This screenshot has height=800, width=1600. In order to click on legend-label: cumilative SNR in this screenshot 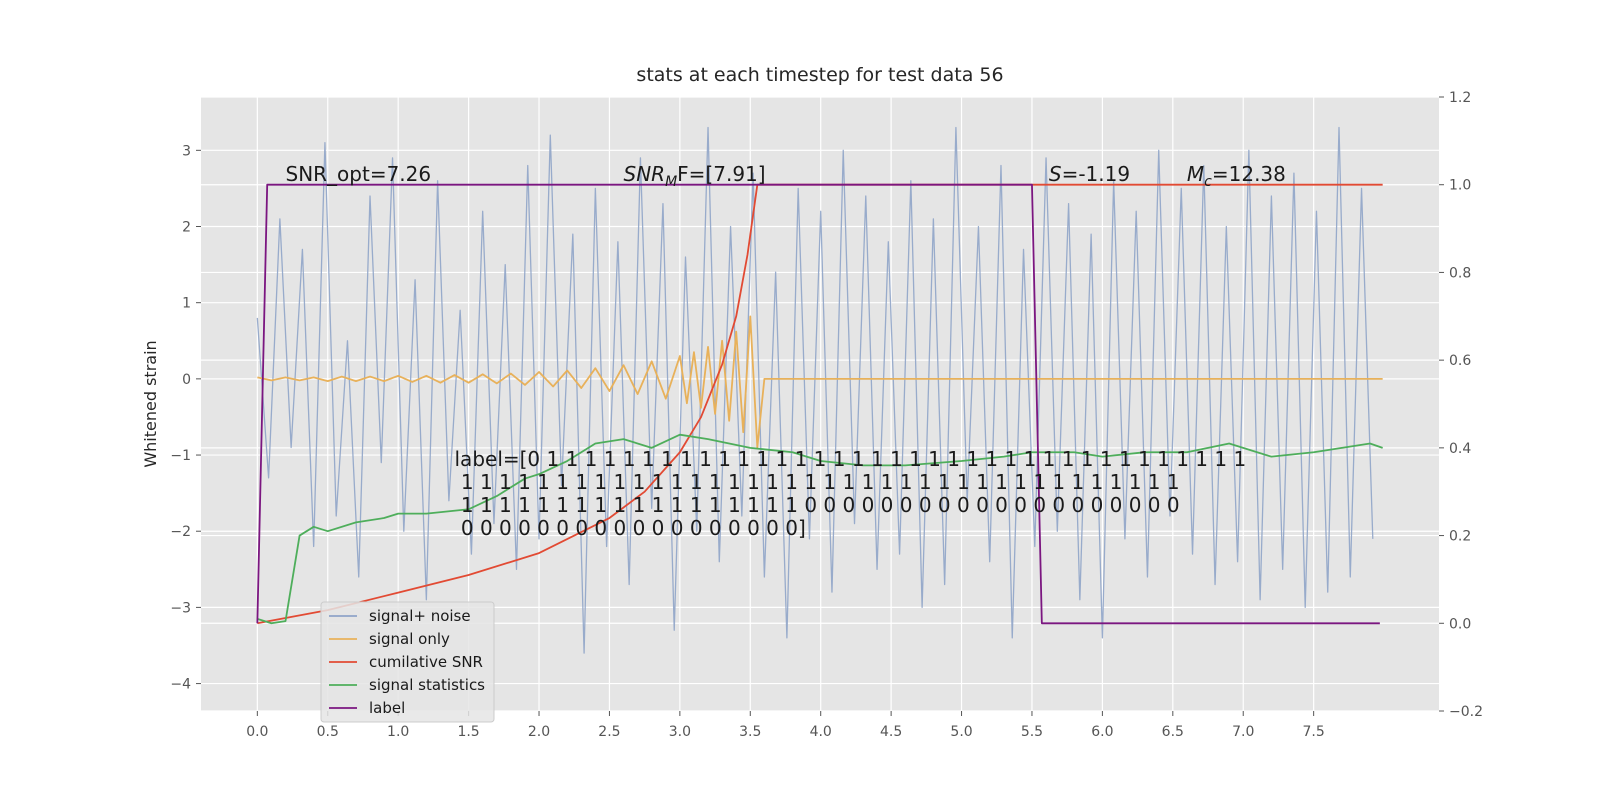, I will do `click(426, 662)`.